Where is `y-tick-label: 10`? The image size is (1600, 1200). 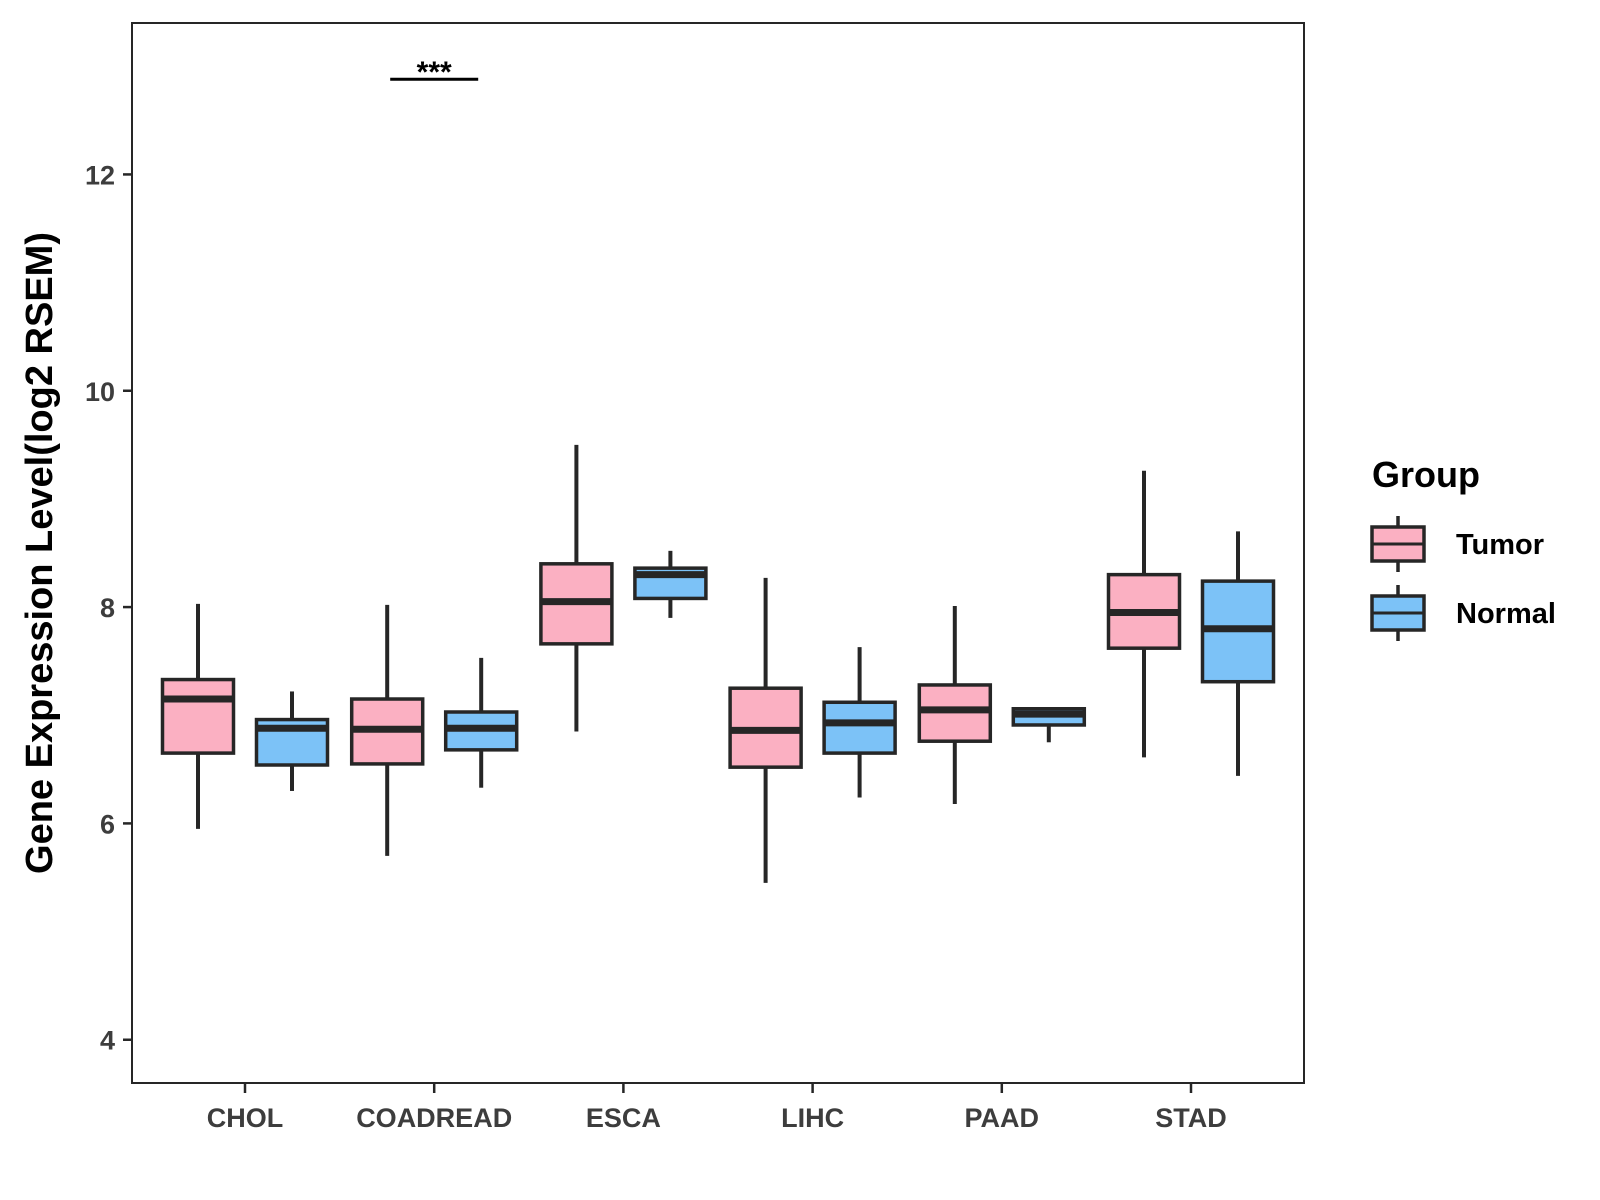
y-tick-label: 10 is located at coordinates (100, 392).